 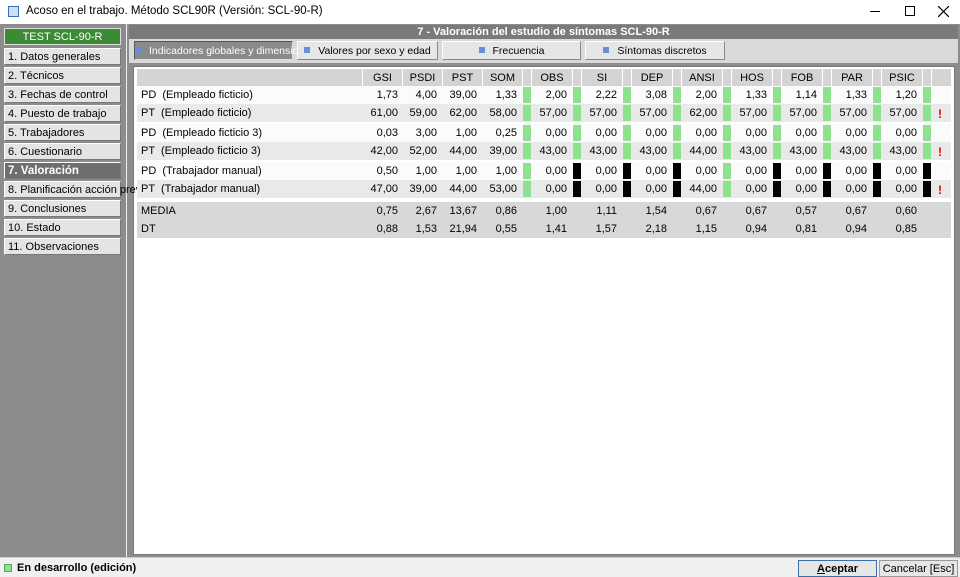 What do you see at coordinates (853, 113) in the screenshot?
I see `cell-value: 57,00` at bounding box center [853, 113].